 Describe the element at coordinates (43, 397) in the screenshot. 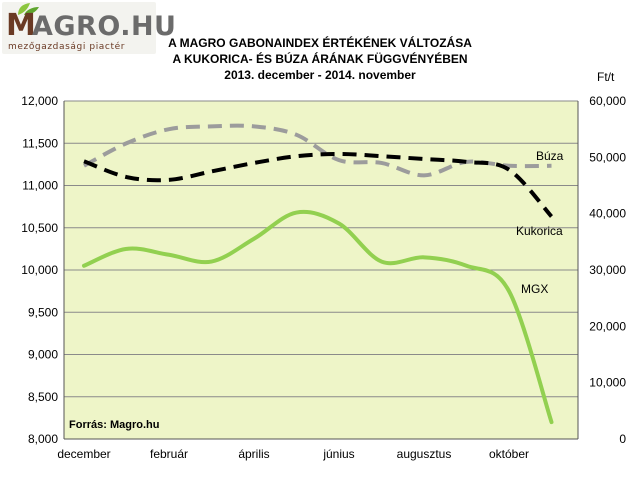

I see `y-tick-label: 8,500` at that location.